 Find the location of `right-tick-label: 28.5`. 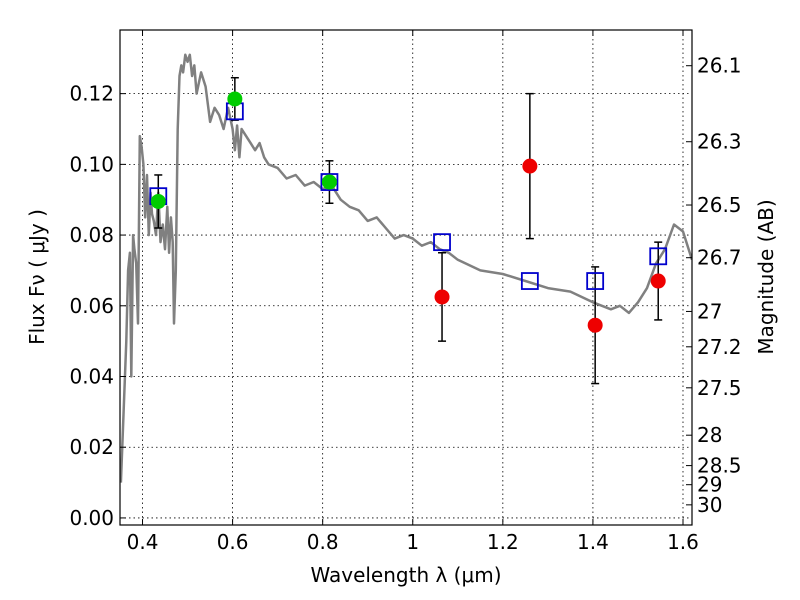

right-tick-label: 28.5 is located at coordinates (719, 466).